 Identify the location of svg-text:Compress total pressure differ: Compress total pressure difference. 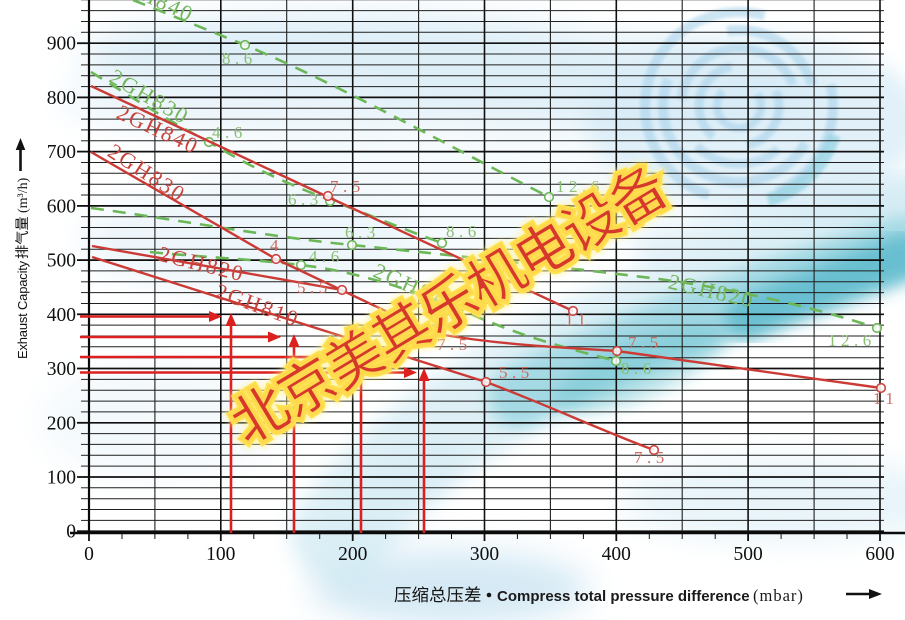
(623, 596).